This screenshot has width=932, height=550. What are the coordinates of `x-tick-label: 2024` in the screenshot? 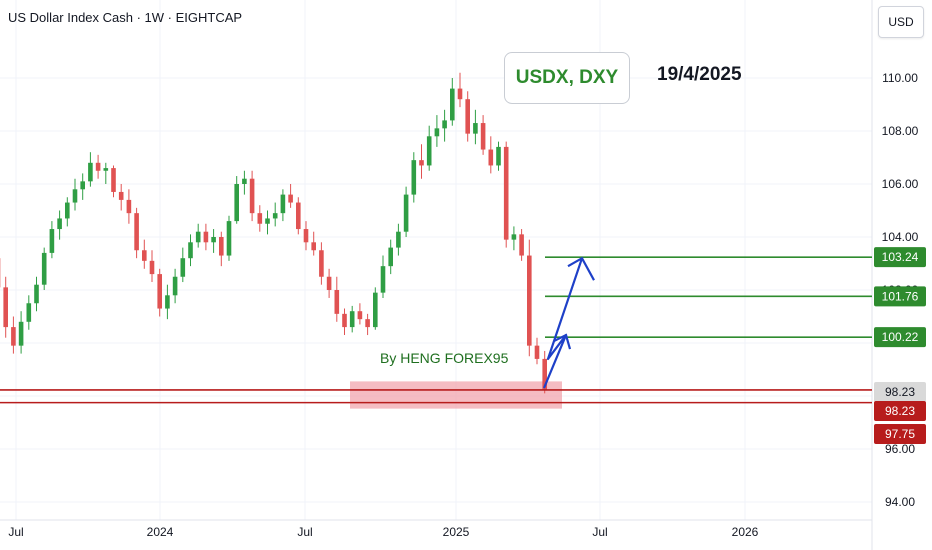 It's located at (160, 532).